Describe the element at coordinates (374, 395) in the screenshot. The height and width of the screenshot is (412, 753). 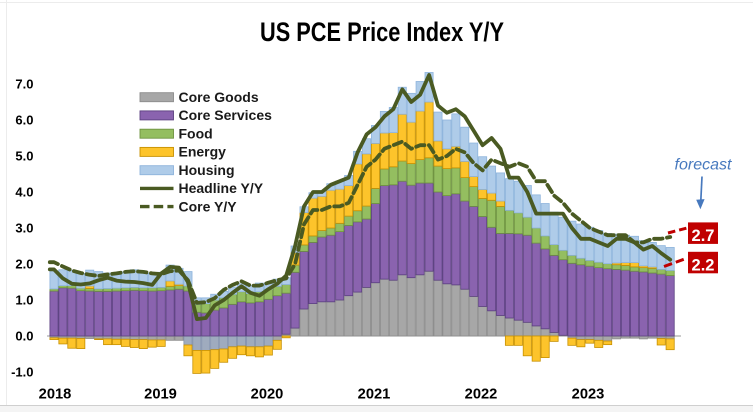
I see `svg-text: 2021` at that location.